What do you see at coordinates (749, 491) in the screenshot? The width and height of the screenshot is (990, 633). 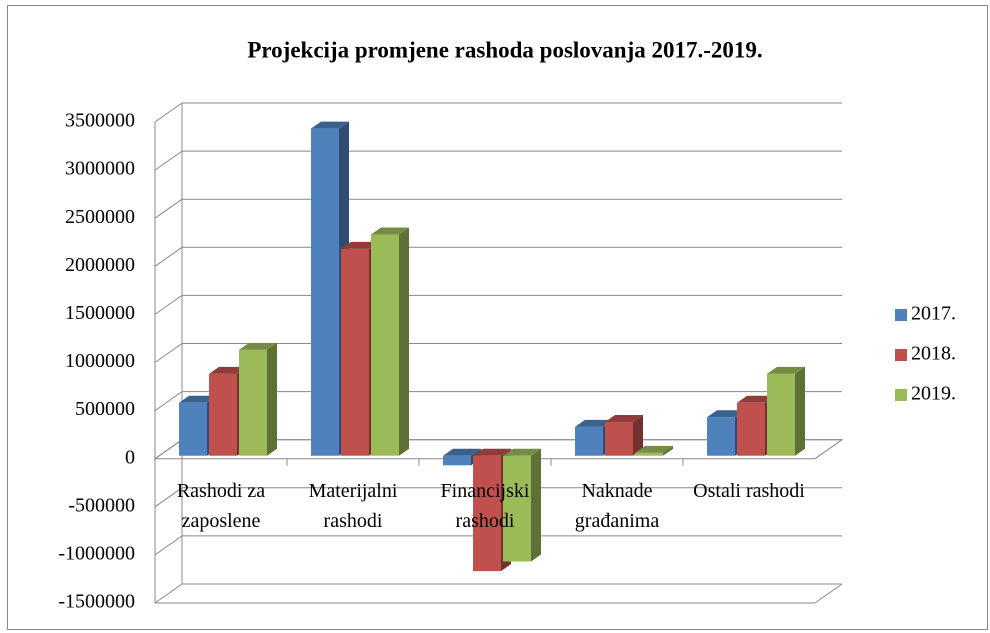 I see `x-tick-label: Ostali rashodi` at bounding box center [749, 491].